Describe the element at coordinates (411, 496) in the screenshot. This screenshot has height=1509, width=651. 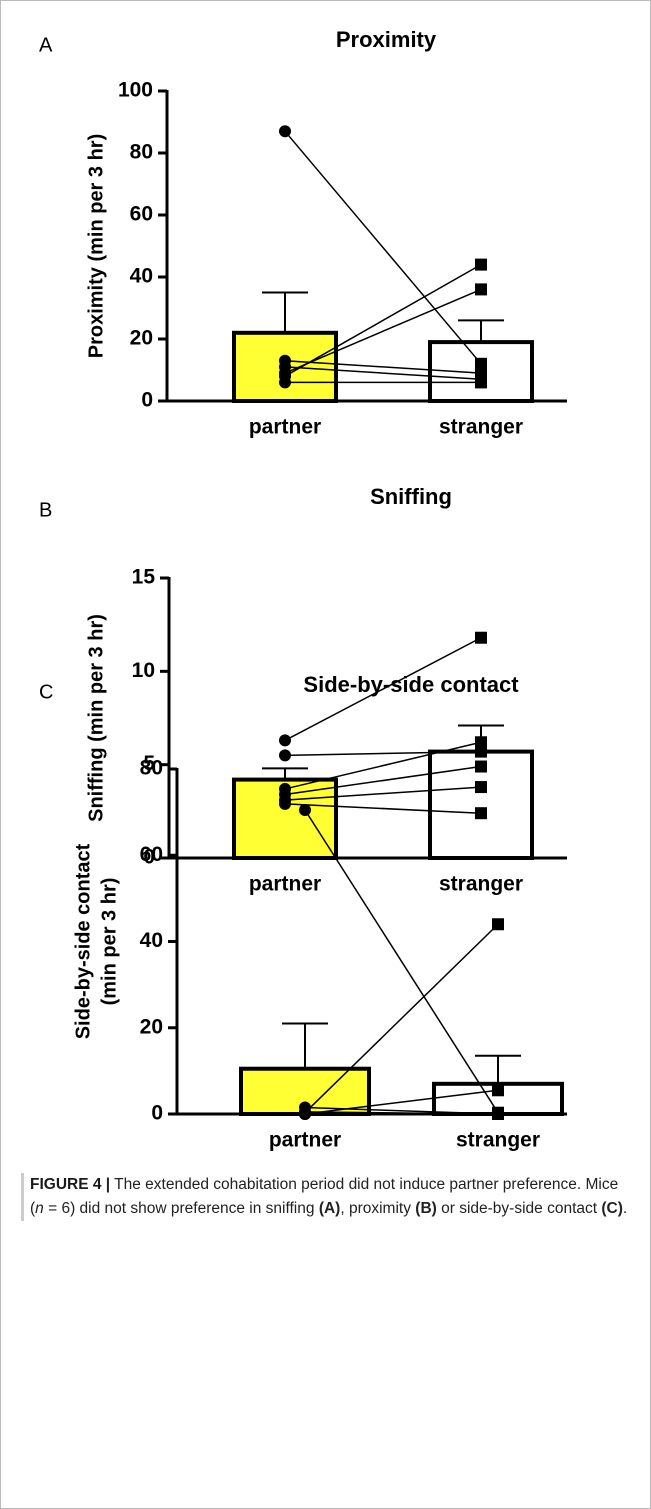
I see `chart-title: Sniffing` at that location.